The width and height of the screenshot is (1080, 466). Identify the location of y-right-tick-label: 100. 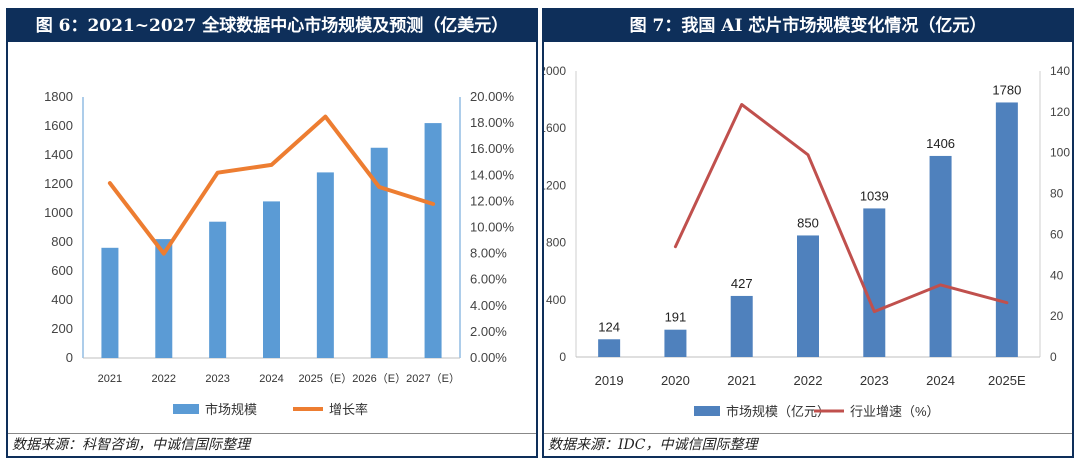
(1060, 153).